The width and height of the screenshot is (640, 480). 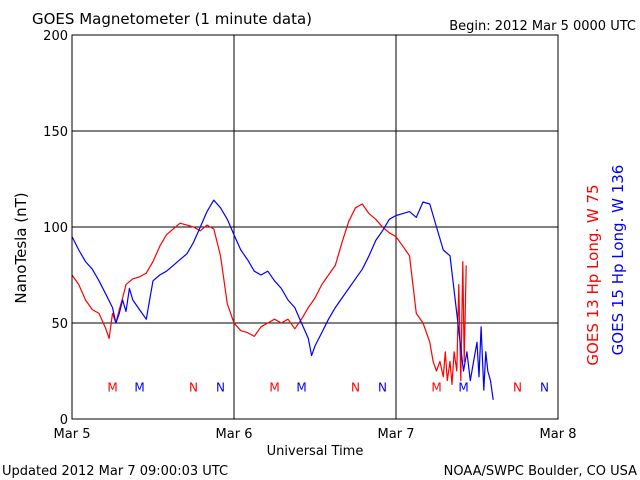 I want to click on x-tick-label: Mar 7, so click(x=396, y=434).